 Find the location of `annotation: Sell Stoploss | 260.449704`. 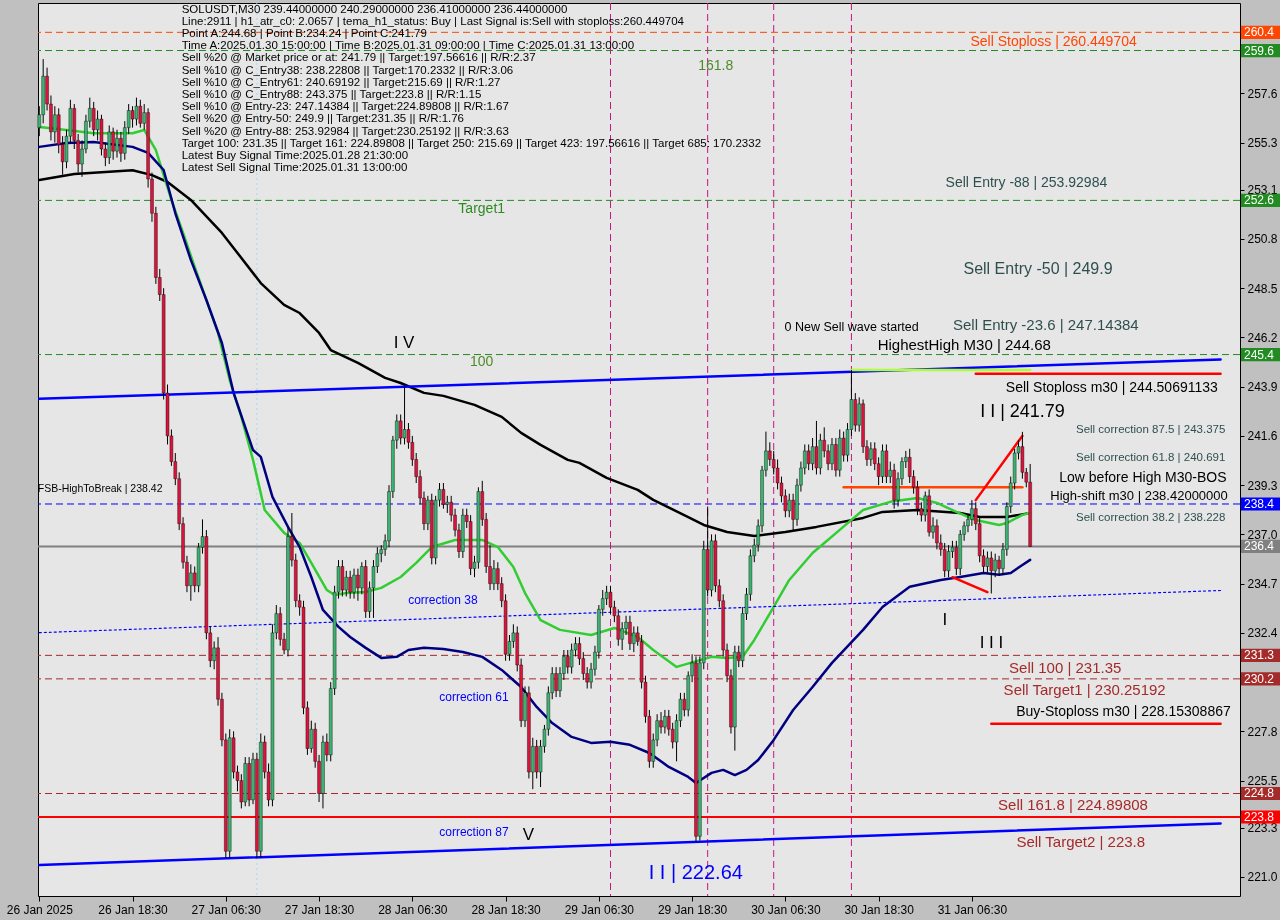

annotation: Sell Stoploss | 260.449704 is located at coordinates (1053, 41).